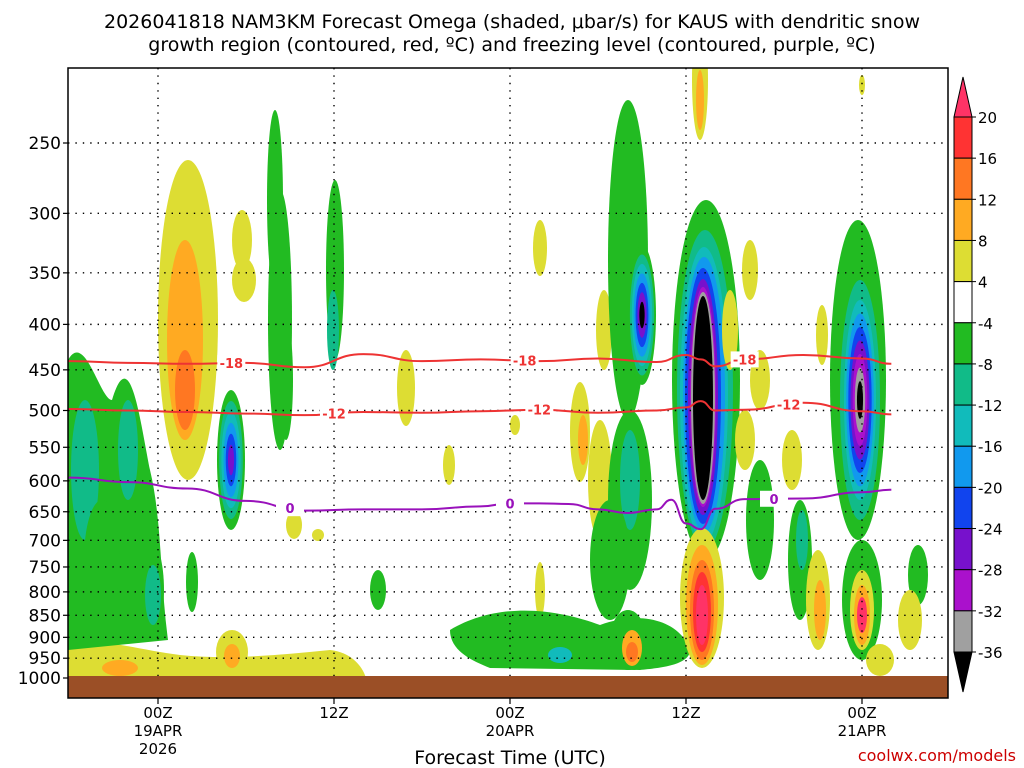 Image resolution: width=1024 pixels, height=768 pixels. Describe the element at coordinates (985, 365) in the screenshot. I see `colorbar-label-6: -8` at that location.